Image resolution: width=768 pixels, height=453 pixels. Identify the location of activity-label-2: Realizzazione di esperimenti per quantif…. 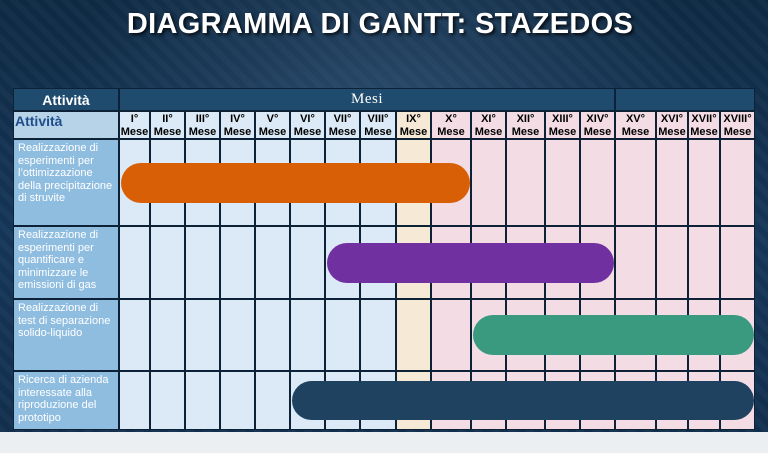
(66, 262).